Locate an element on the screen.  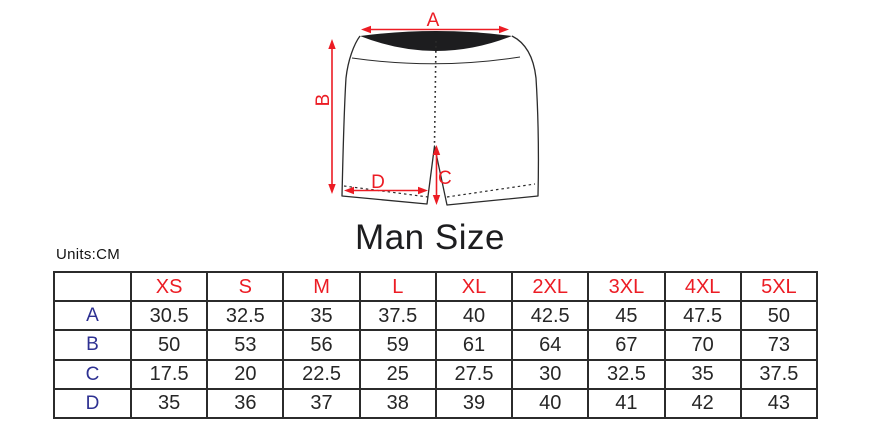
table-row-d: D 35 36 37 38 39 40 41 42 43 is located at coordinates (436, 403).